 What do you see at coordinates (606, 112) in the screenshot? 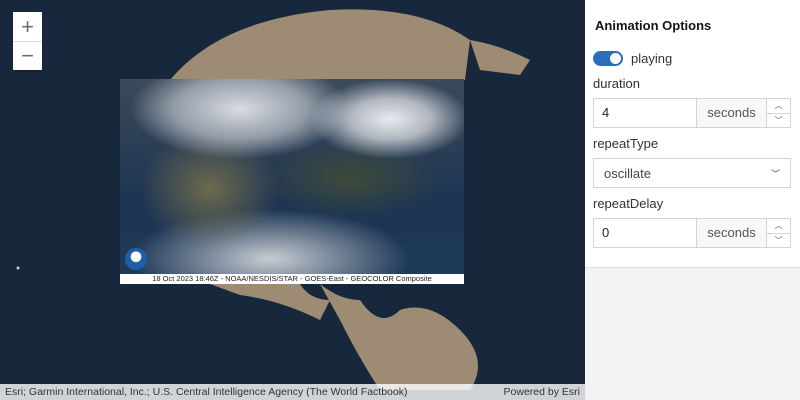
I see `duration-value: 4` at bounding box center [606, 112].